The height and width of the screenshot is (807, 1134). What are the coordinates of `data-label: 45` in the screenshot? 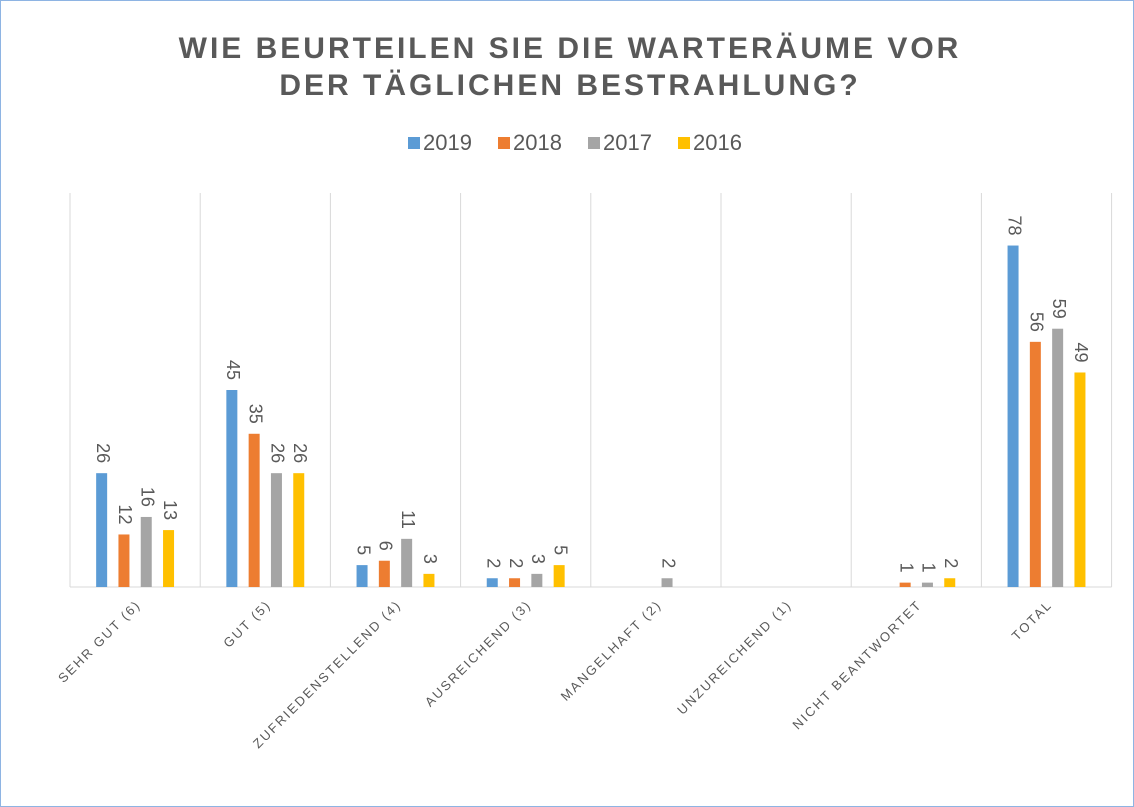 It's located at (233, 370).